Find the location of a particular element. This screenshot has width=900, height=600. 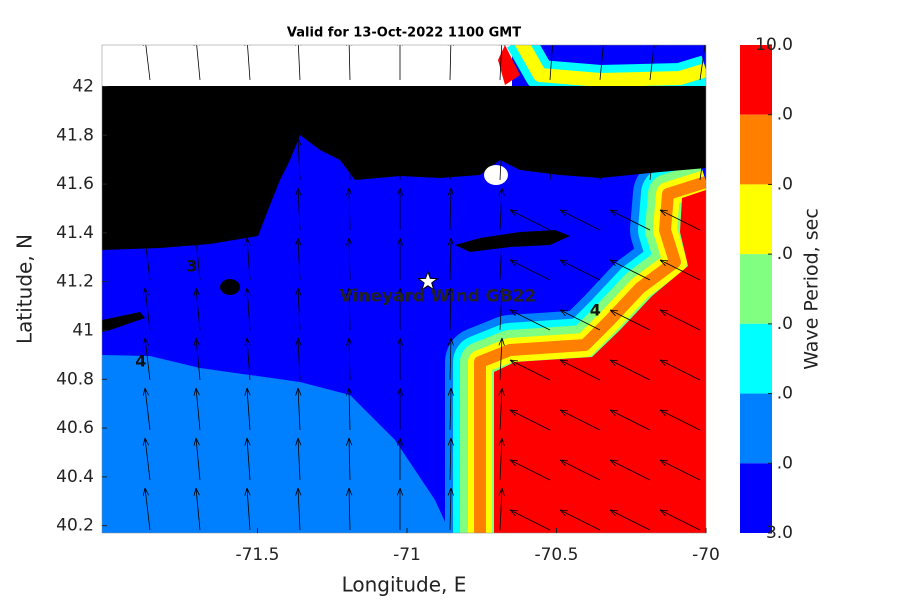

colorbar-tick-label: 3.0 is located at coordinates (779, 533).